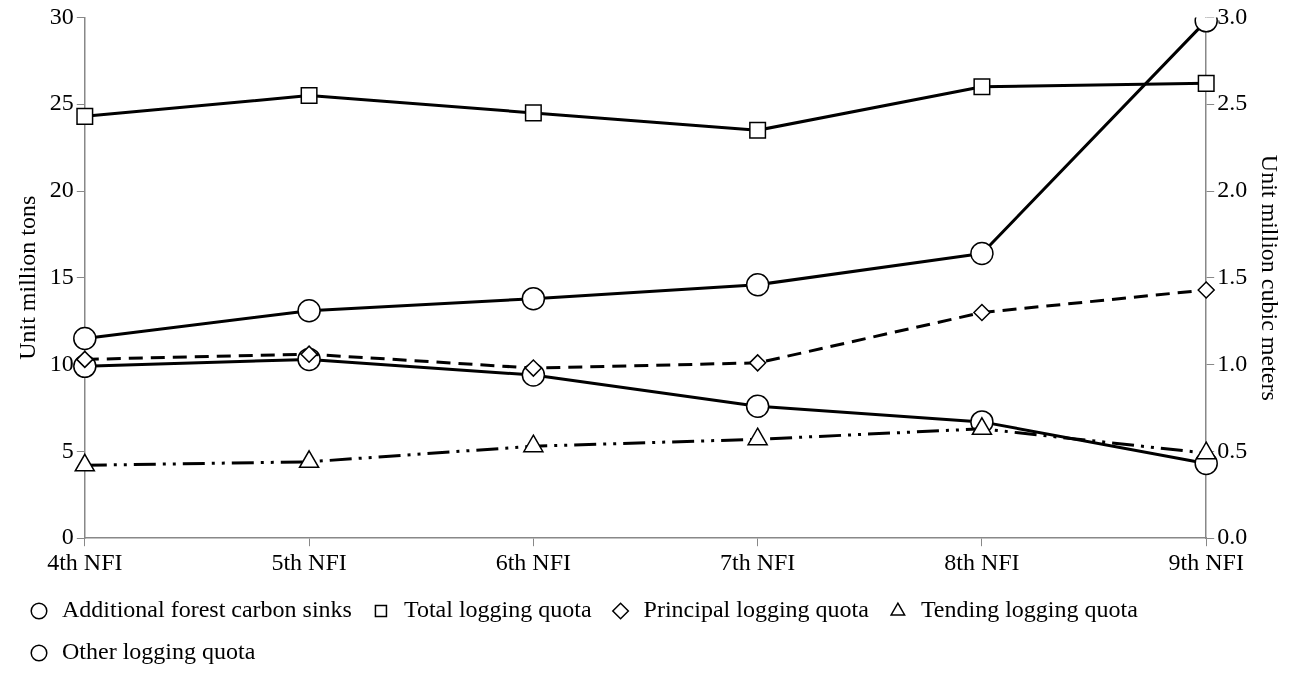  I want to click on x-tick-label: 5th NFI, so click(309, 561).